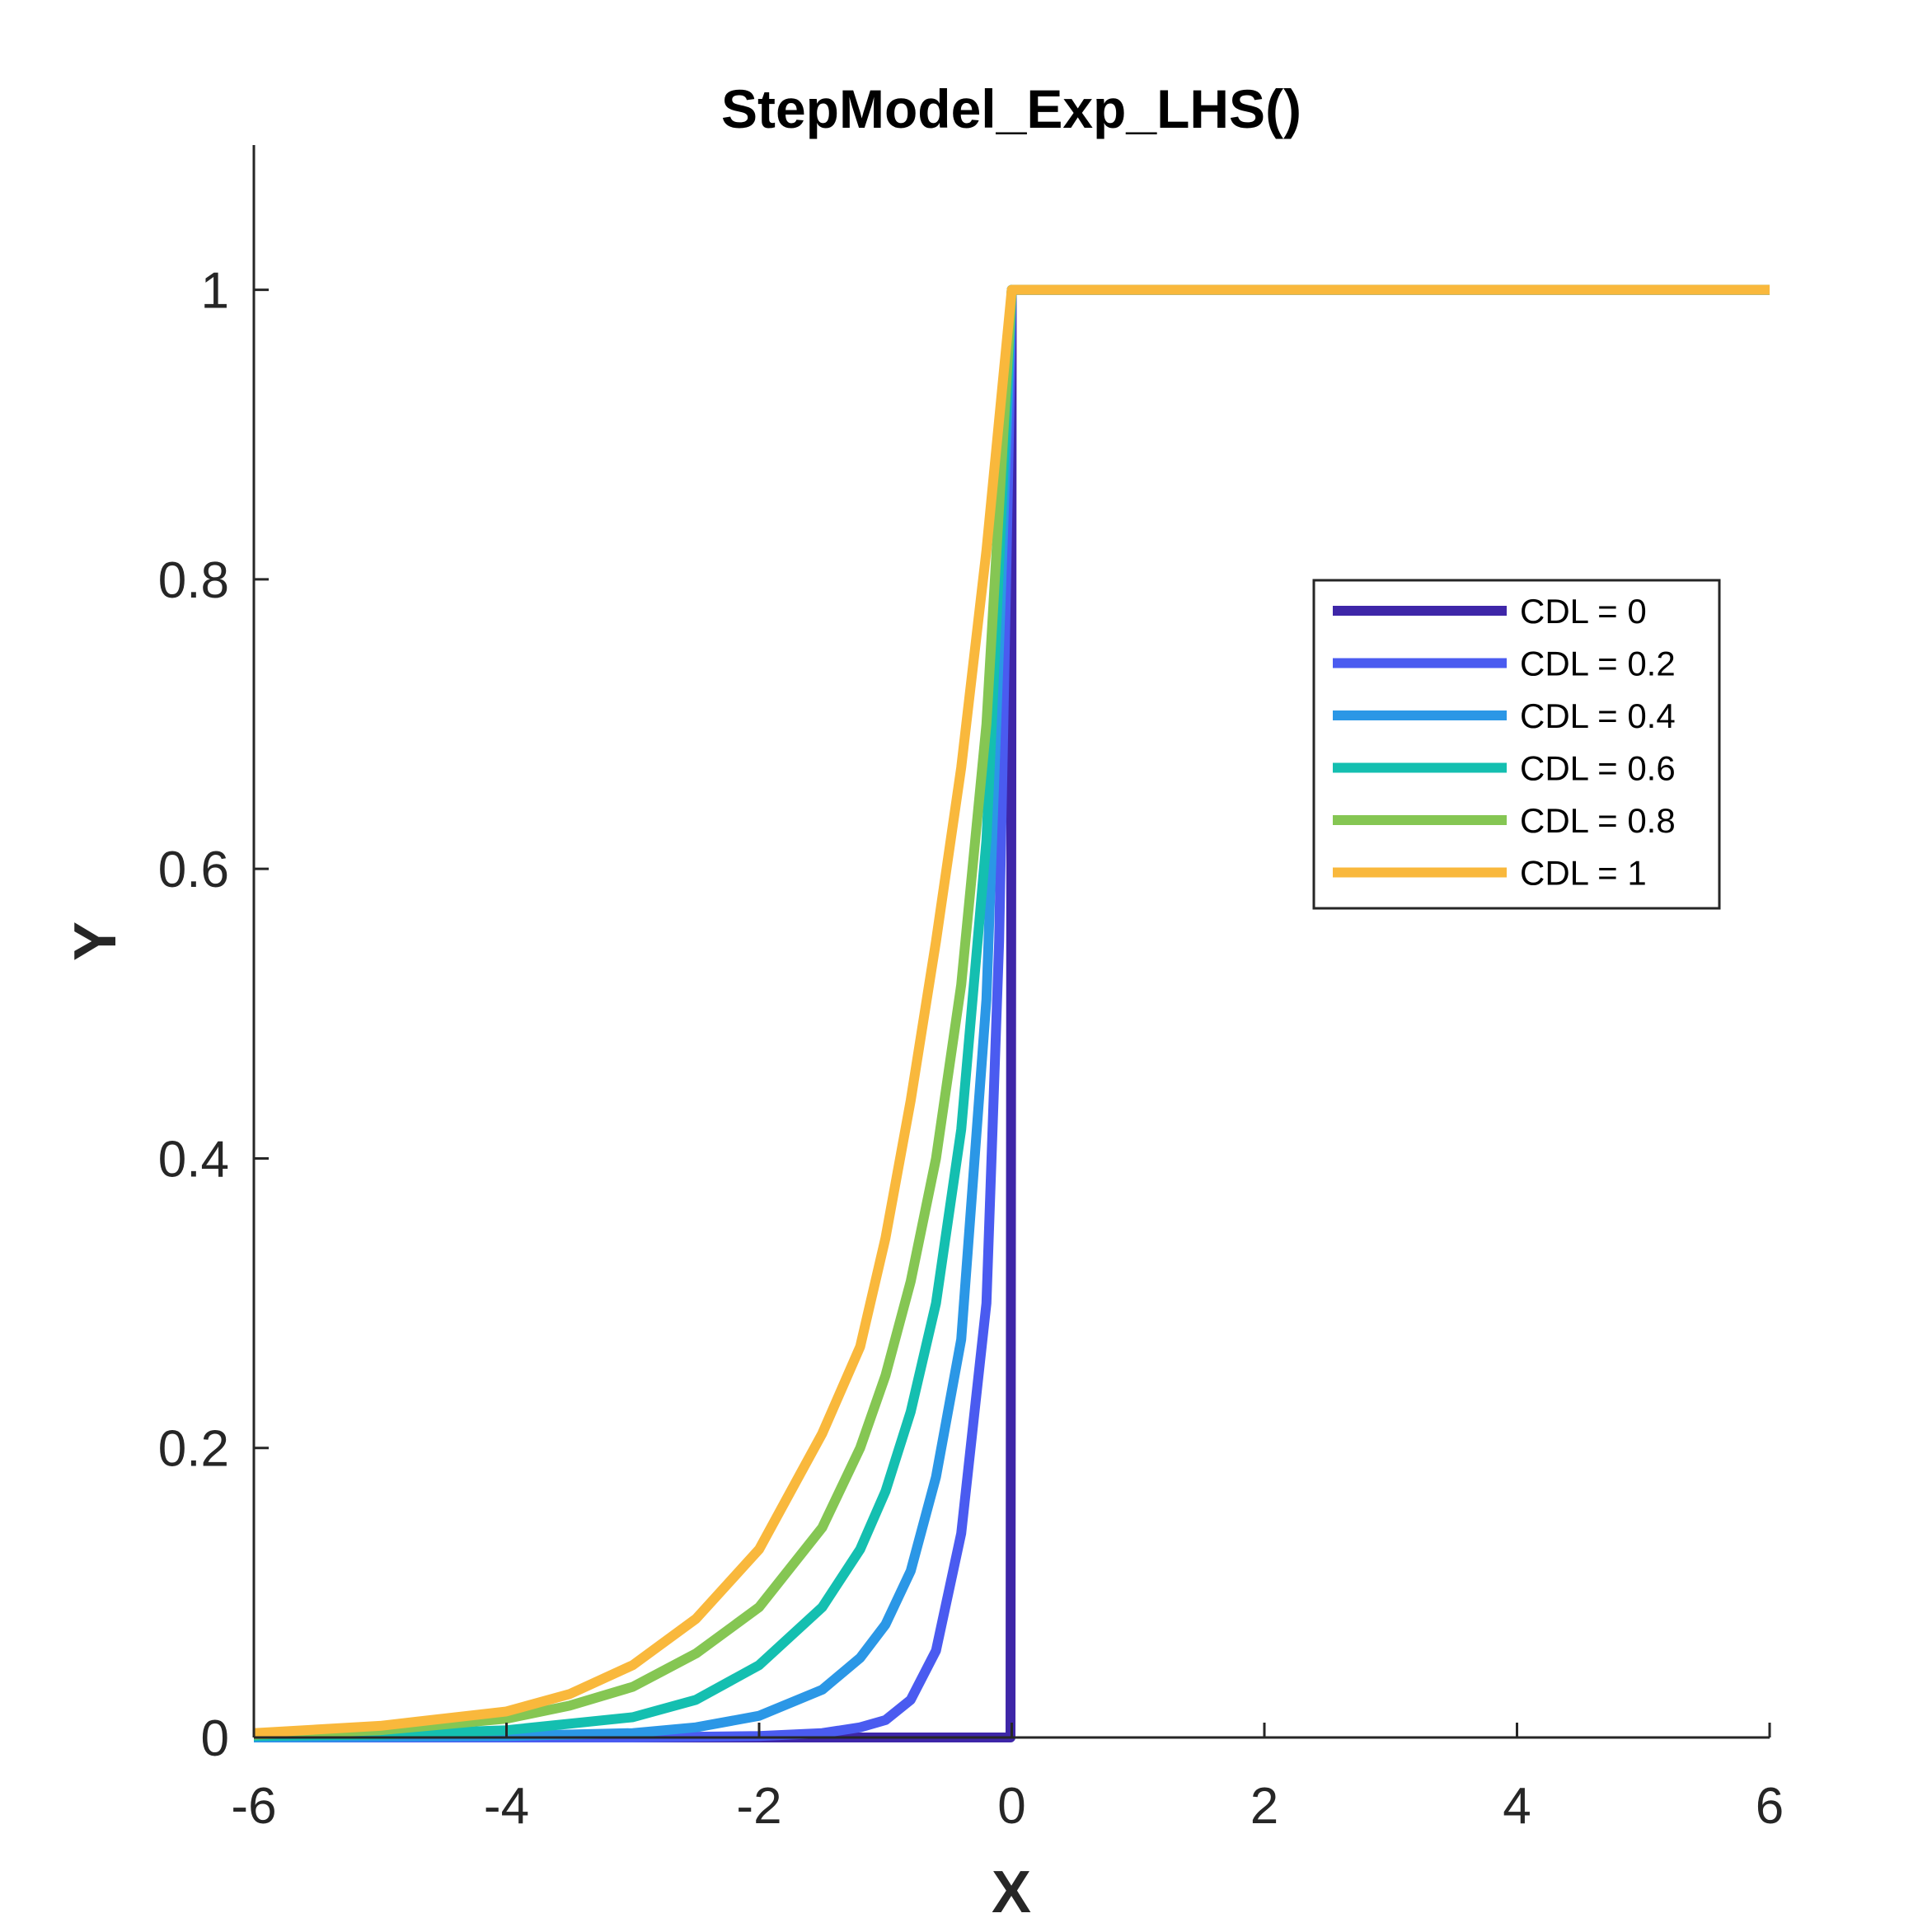 This screenshot has width=1932, height=1932. Describe the element at coordinates (215, 1738) in the screenshot. I see `y-tick-label: 0` at that location.